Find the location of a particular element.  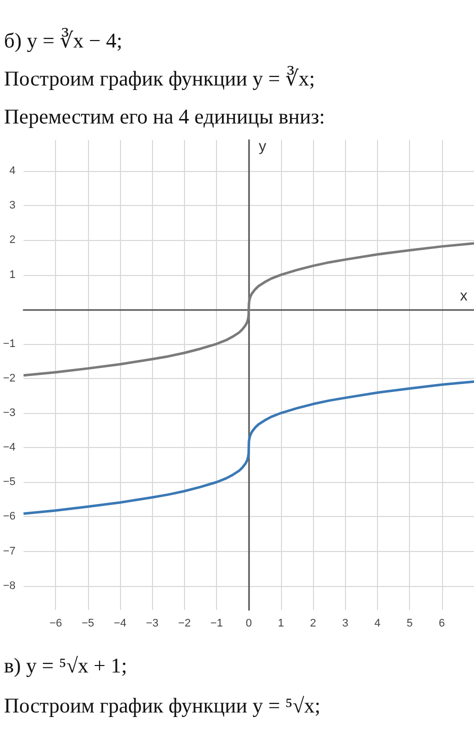

y-tick-label: −5 is located at coordinates (9, 482).